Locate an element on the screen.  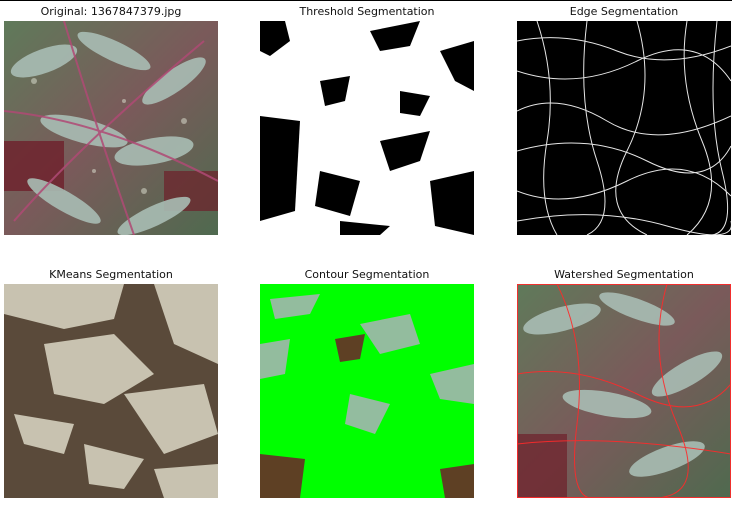
kmeans-segmentation-image is located at coordinates (111, 391).